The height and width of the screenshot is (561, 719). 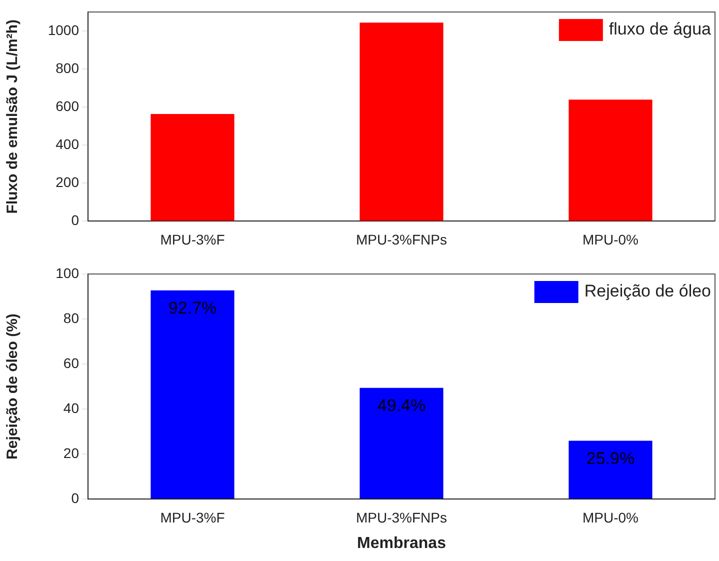 What do you see at coordinates (648, 291) in the screenshot?
I see `legend-label: Rejeição de óleo` at bounding box center [648, 291].